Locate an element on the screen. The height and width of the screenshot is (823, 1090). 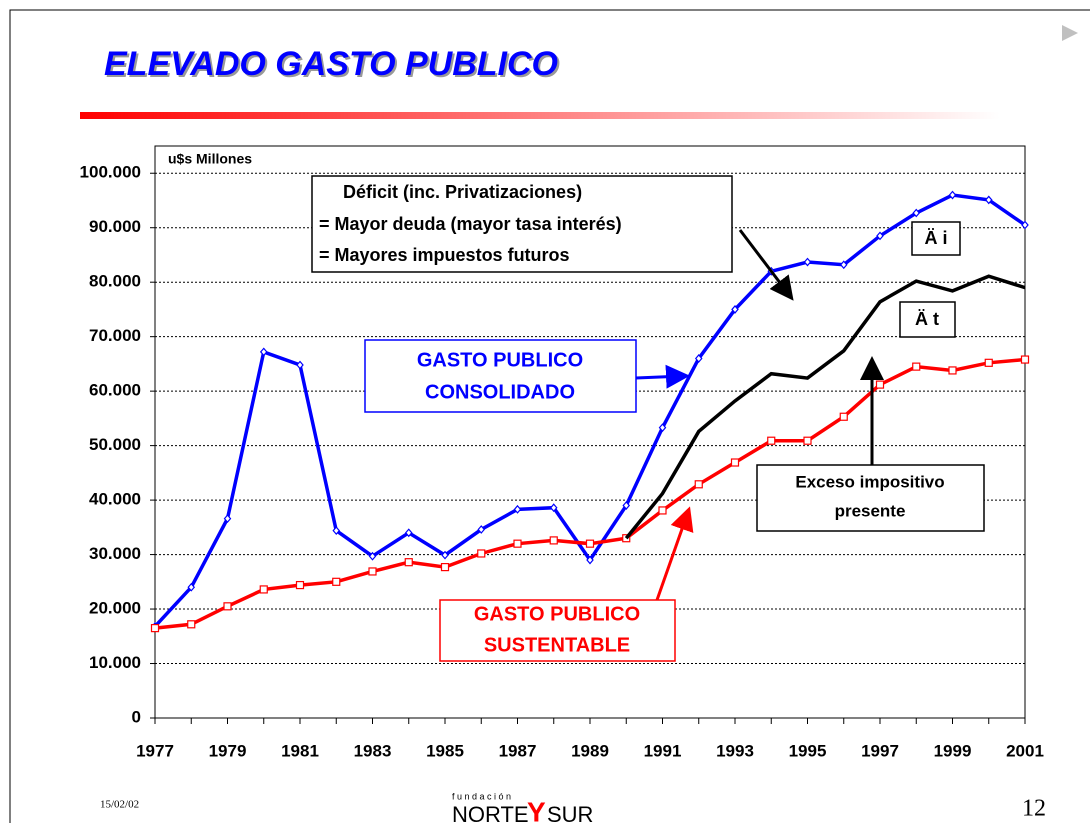
annotation: = Mayores impuestos futuros is located at coordinates (444, 255).